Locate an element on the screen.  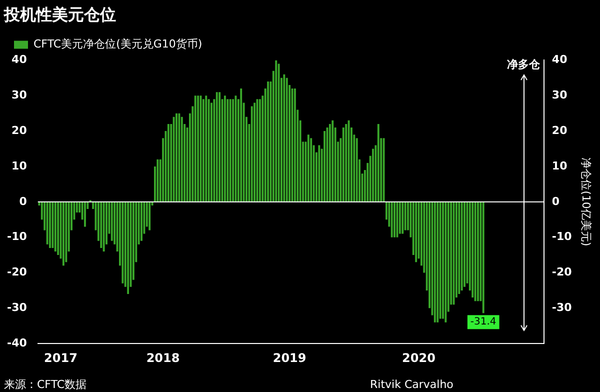
y2-tick-label: -30 is located at coordinates (562, 307).